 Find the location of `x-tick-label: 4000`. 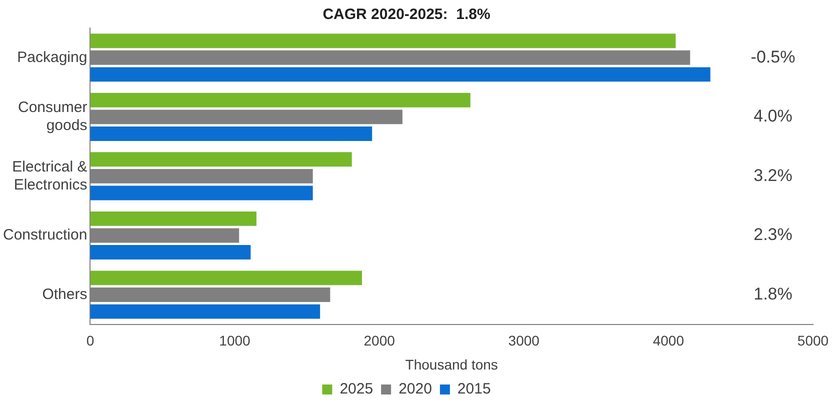

x-tick-label: 4000 is located at coordinates (668, 340).